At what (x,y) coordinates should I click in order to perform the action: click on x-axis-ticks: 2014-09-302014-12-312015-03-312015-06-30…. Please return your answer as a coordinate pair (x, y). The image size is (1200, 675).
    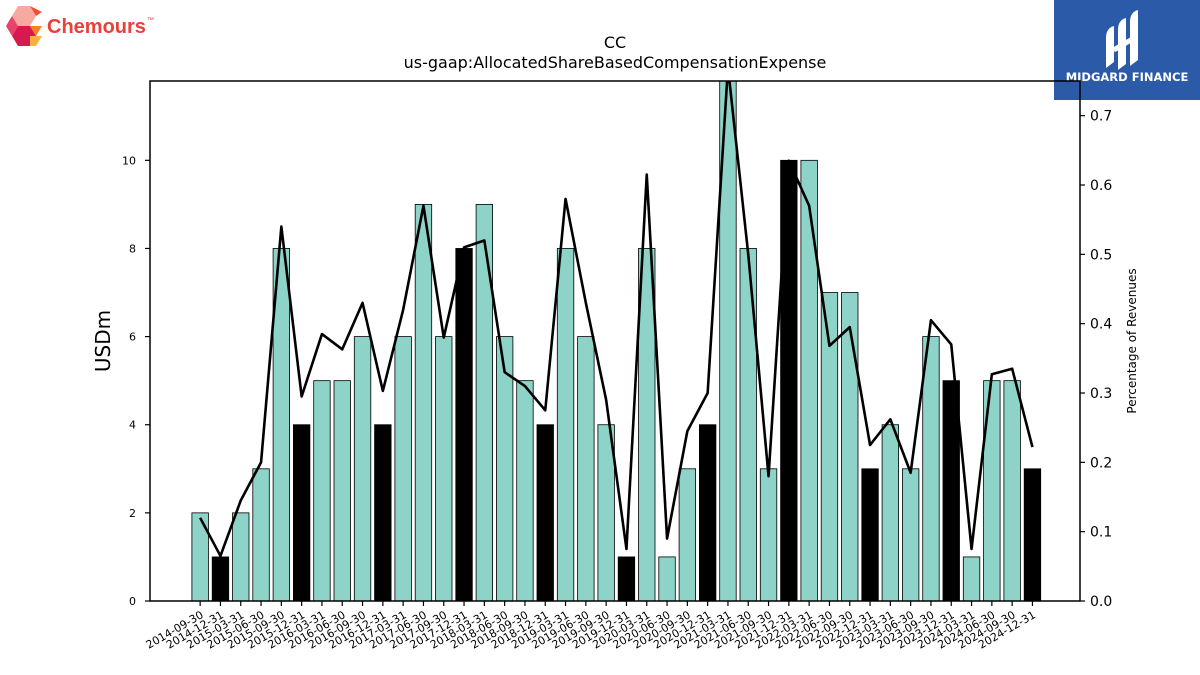
    Looking at the image, I should click on (591, 626).